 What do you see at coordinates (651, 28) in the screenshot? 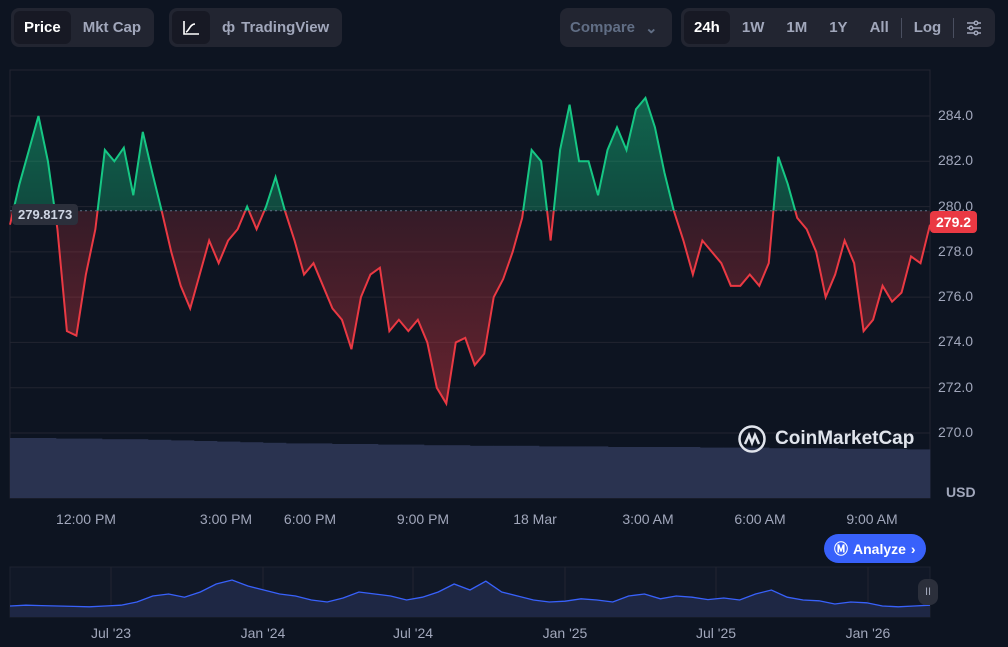
I see `chevron-down-icon: ⌄` at bounding box center [651, 28].